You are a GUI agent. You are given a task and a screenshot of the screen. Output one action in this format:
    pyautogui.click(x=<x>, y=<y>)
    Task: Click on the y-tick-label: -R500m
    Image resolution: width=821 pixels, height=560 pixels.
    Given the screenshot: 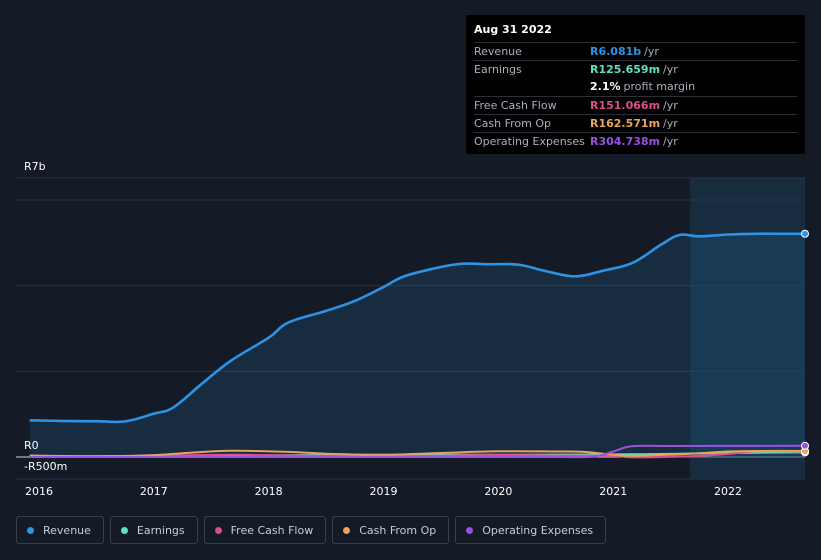 What is the action you would take?
    pyautogui.click(x=45, y=466)
    